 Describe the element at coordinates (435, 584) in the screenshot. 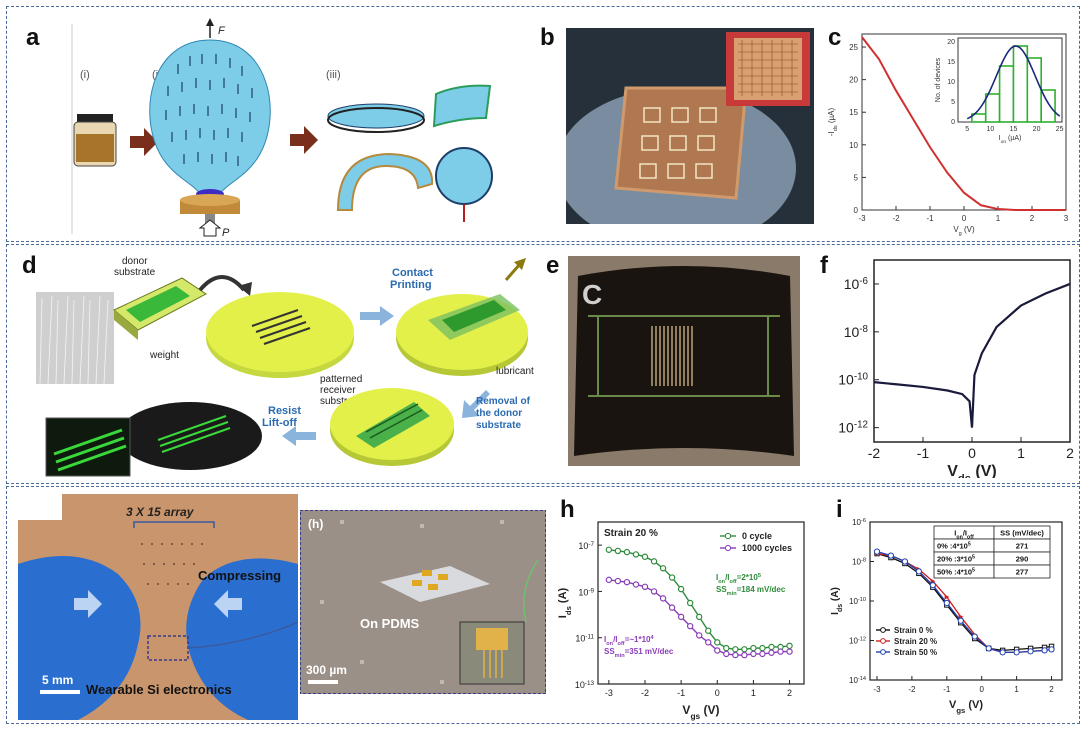

I see `device-chip-icon` at that location.